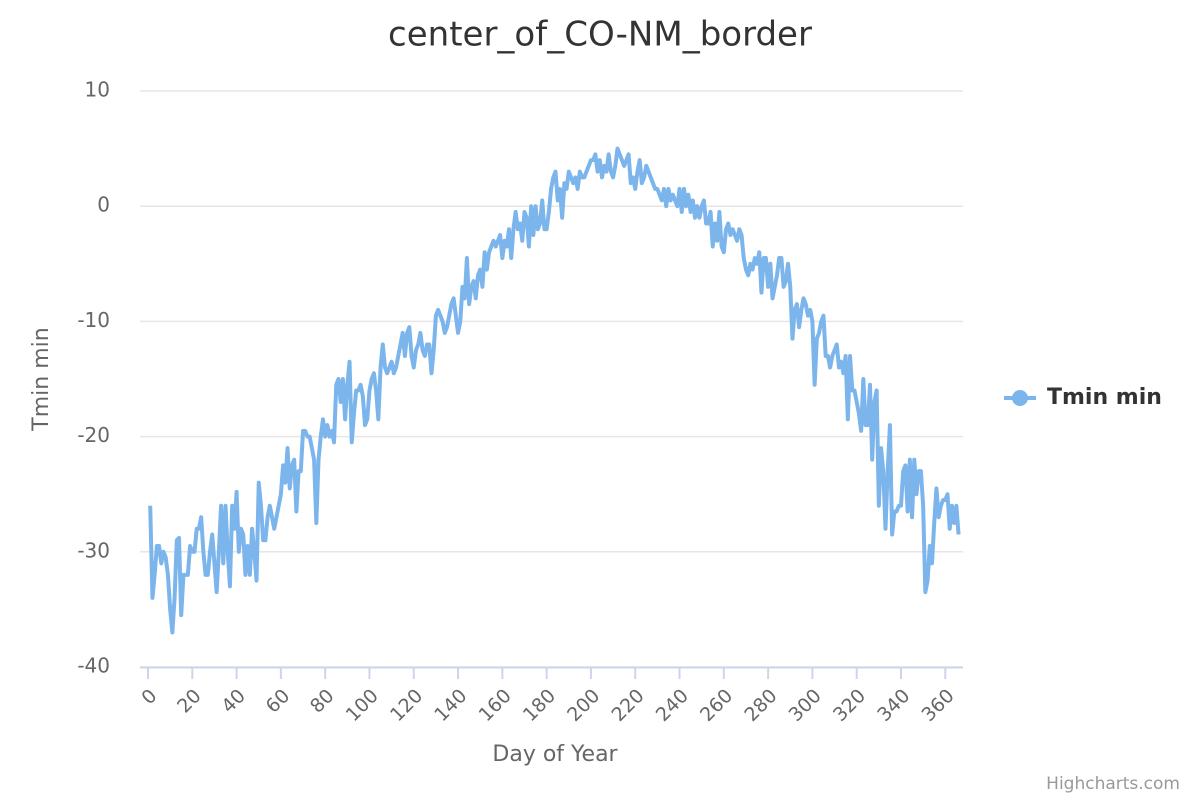  What do you see at coordinates (539, 705) in the screenshot?
I see `x-tick-label: 180` at bounding box center [539, 705].